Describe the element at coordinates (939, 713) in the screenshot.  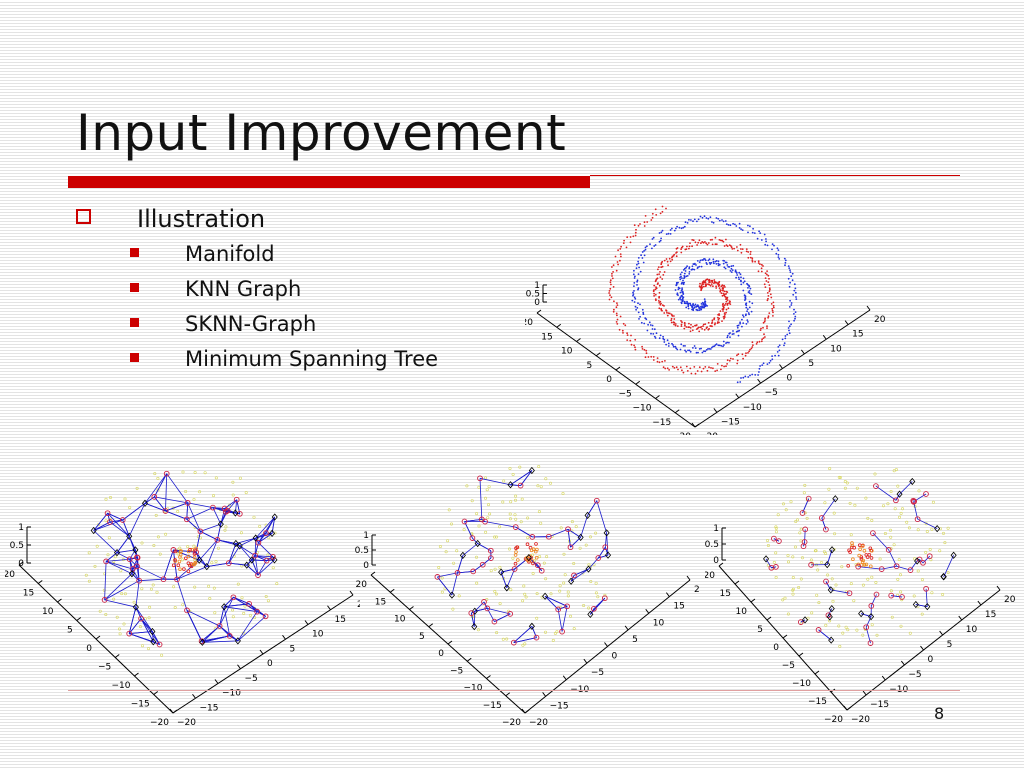
I see `page-number: 8` at that location.